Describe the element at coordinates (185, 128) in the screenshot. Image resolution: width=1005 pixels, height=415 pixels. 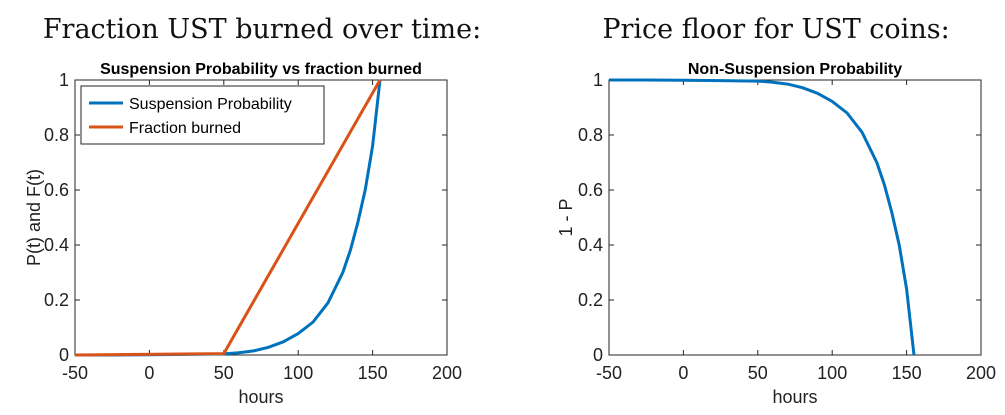
I see `legend-label-fraction-burned: Fraction burned` at that location.